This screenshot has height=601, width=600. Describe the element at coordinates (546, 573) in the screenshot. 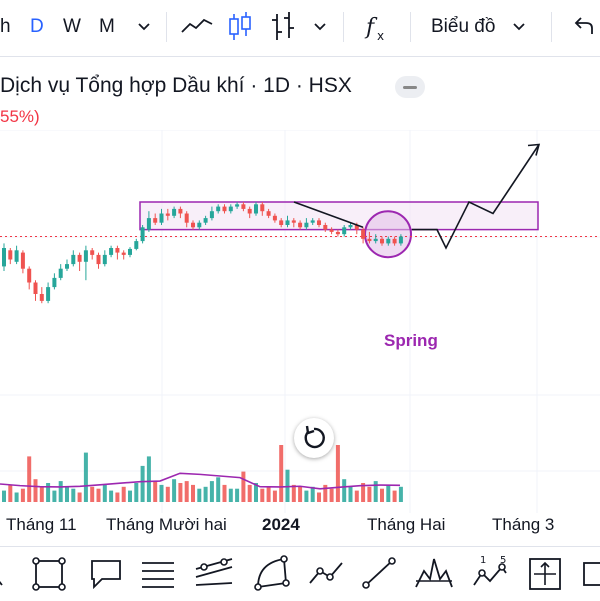

I see `measure-icon` at that location.